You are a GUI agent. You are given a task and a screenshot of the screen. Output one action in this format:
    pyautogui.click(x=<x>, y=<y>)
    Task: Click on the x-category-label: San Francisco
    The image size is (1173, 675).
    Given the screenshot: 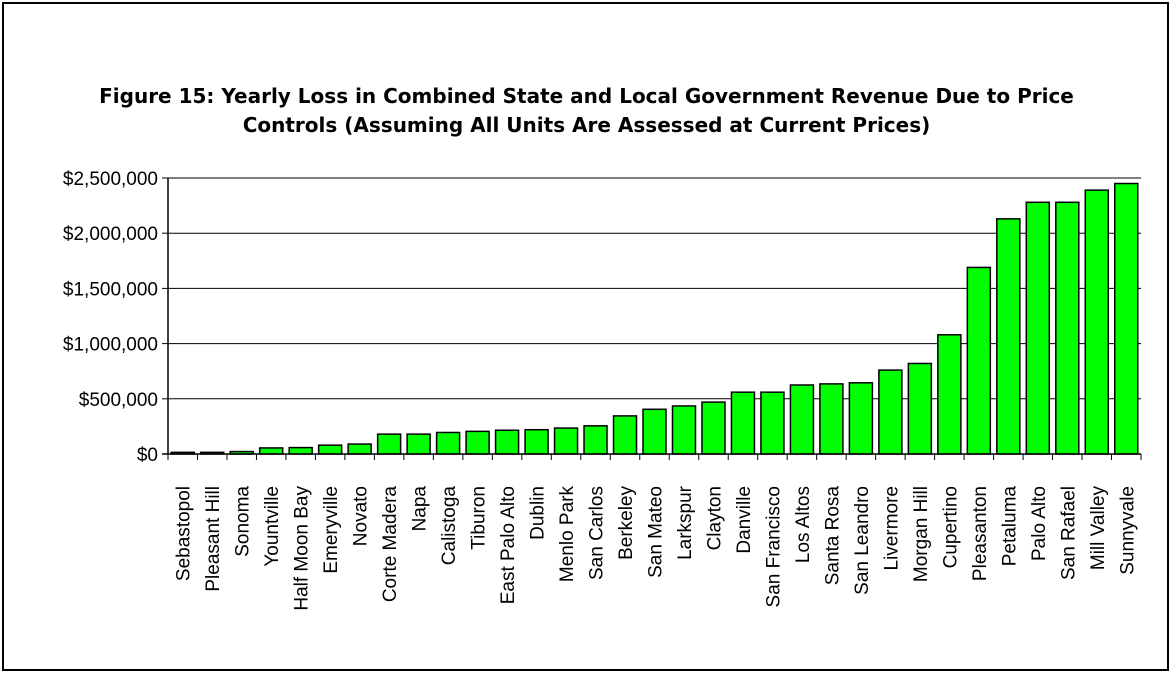 What is the action you would take?
    pyautogui.click(x=773, y=546)
    